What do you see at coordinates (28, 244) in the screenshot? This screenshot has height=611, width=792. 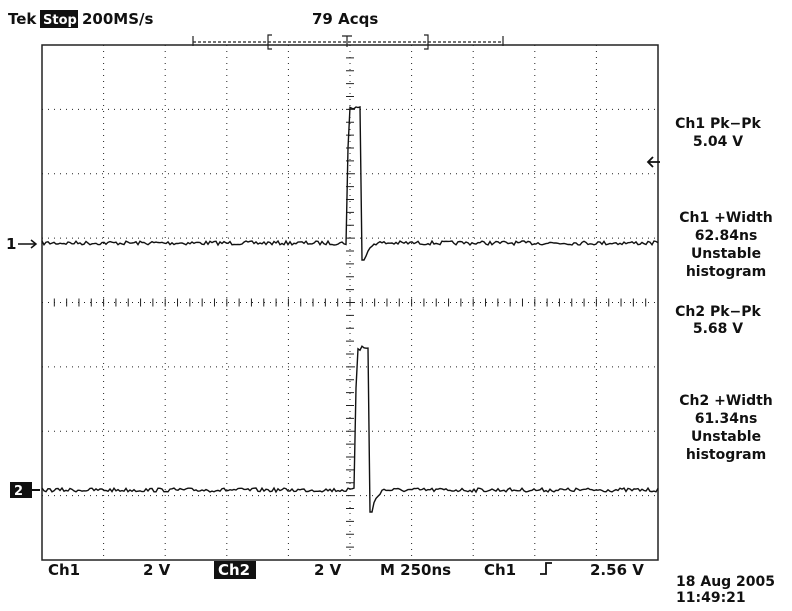 I see `ch1-arrow` at bounding box center [28, 244].